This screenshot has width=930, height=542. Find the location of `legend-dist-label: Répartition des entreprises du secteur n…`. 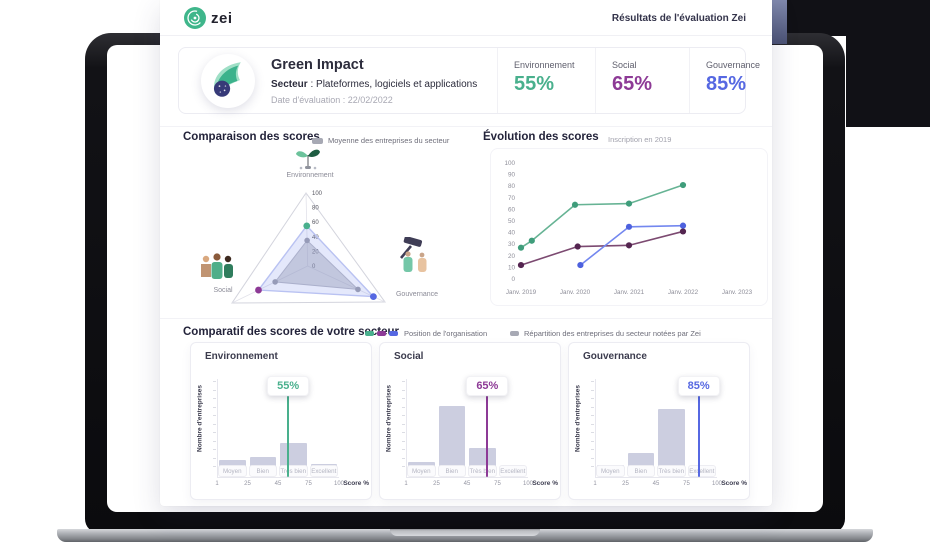

legend-dist-label: Répartition des entreprises du secteur n… is located at coordinates (612, 333).